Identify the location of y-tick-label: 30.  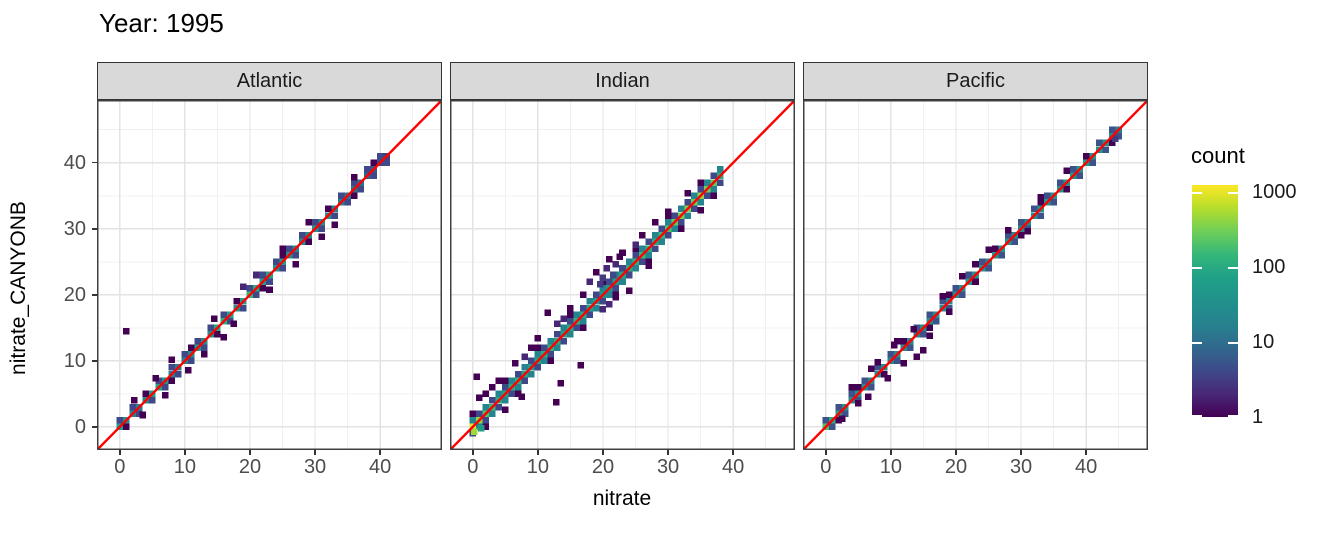
(74, 228).